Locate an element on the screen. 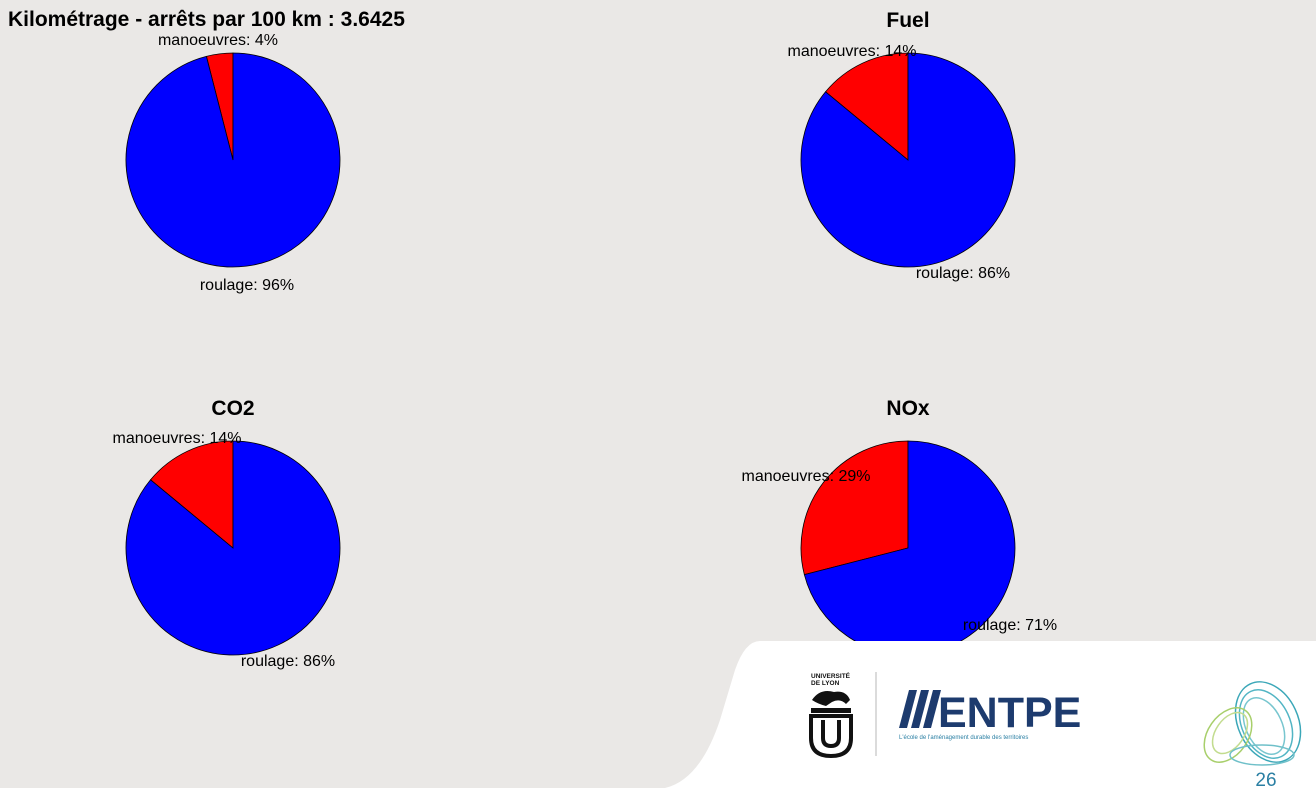 This screenshot has height=788, width=1316. entpe-slashes-icon is located at coordinates (920, 709).